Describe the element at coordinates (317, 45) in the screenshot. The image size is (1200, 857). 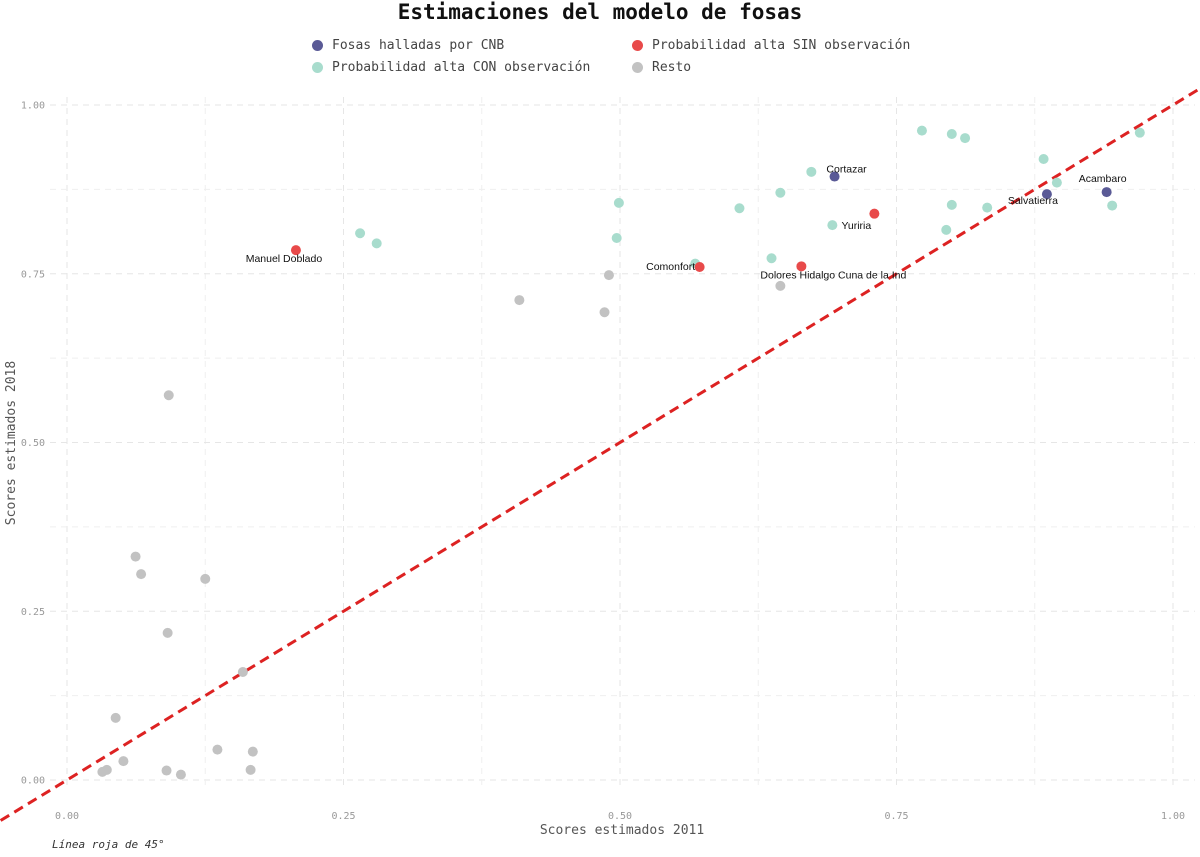
I see `legend-swatch-cnb` at that location.